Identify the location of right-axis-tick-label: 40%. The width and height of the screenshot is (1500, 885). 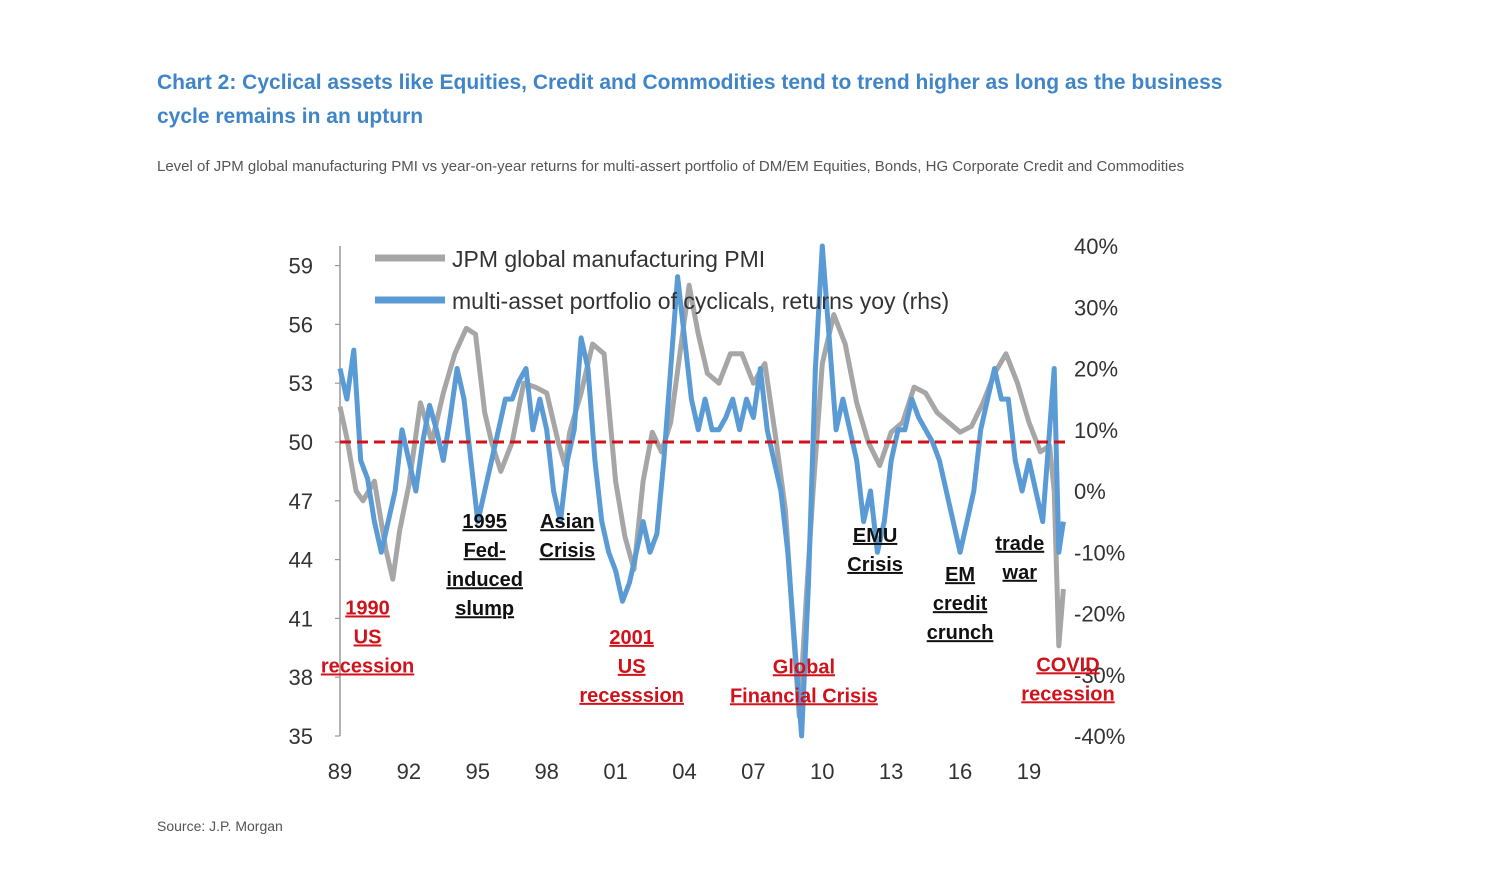
(1096, 246).